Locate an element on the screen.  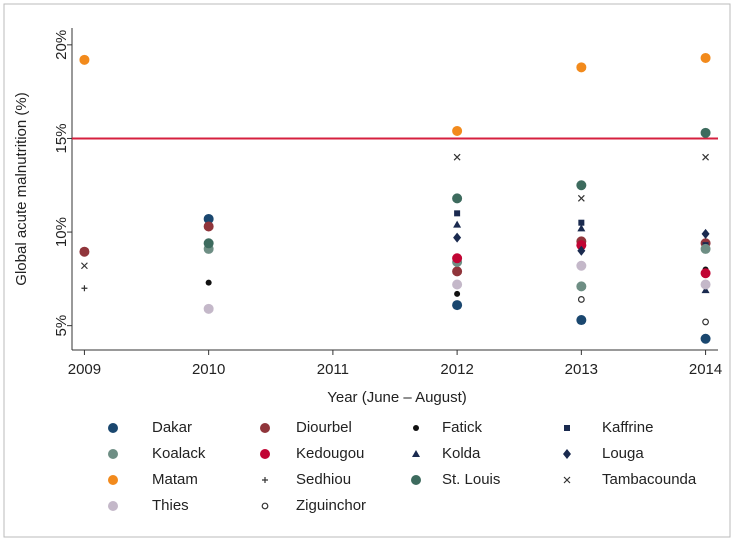
legend-label: Ziguinchor is located at coordinates (331, 505).